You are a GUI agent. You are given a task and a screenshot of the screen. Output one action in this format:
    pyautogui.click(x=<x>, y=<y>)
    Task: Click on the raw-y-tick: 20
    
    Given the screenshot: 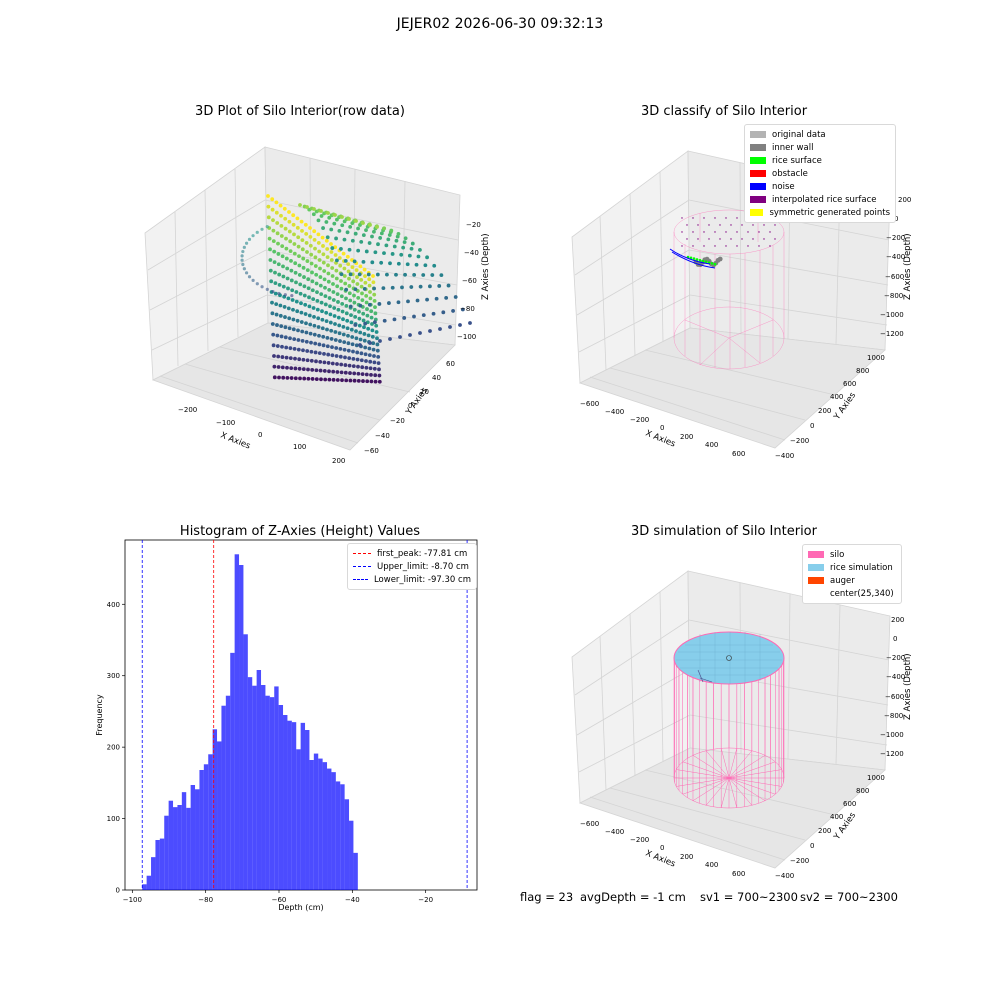 What is the action you would take?
    pyautogui.click(x=424, y=392)
    